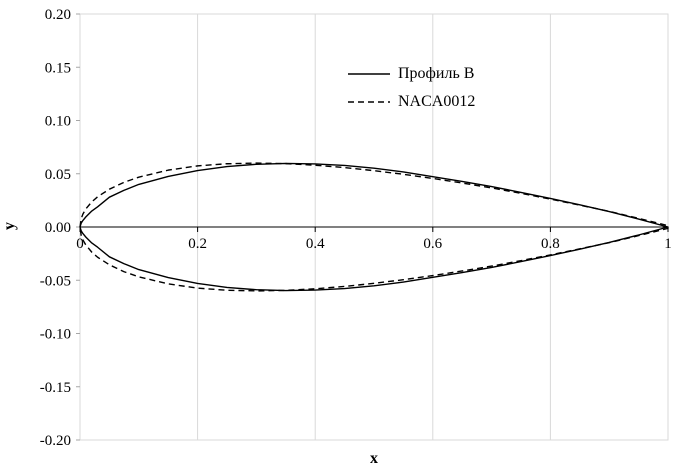  I want to click on legend-label-profil-b: Профиль В, so click(436, 73).